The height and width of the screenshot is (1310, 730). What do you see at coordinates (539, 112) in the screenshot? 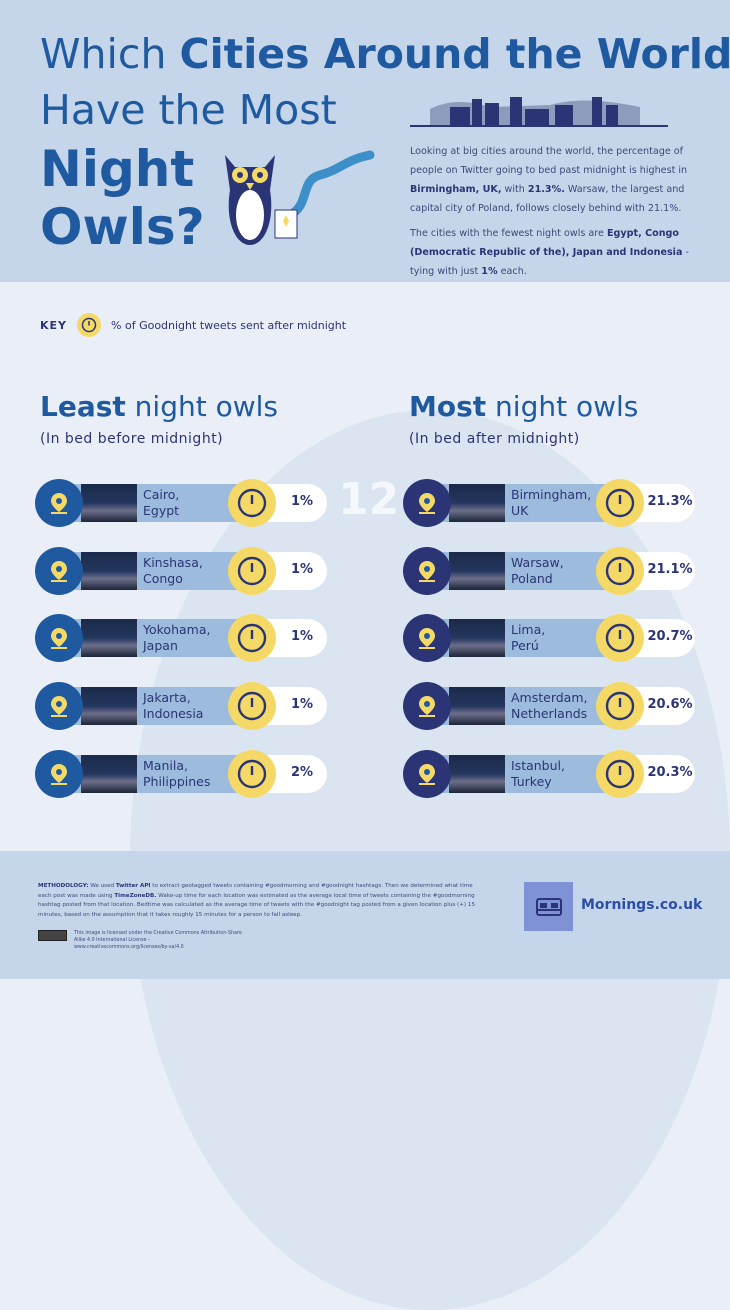
I see `city-skyline-illustration` at bounding box center [539, 112].